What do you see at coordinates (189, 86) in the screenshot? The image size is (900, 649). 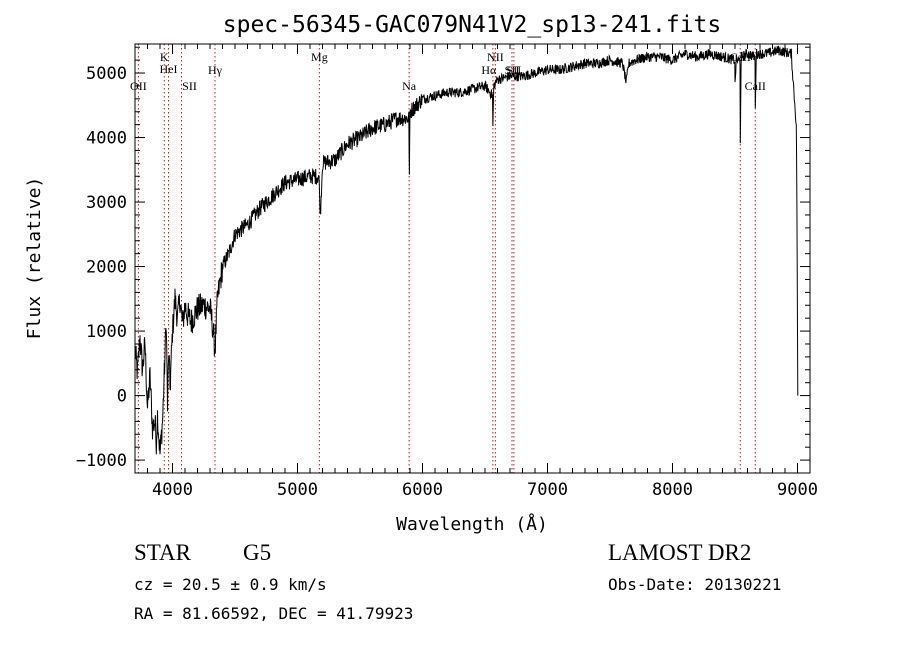 I see `reference-line-label-3: SII` at bounding box center [189, 86].